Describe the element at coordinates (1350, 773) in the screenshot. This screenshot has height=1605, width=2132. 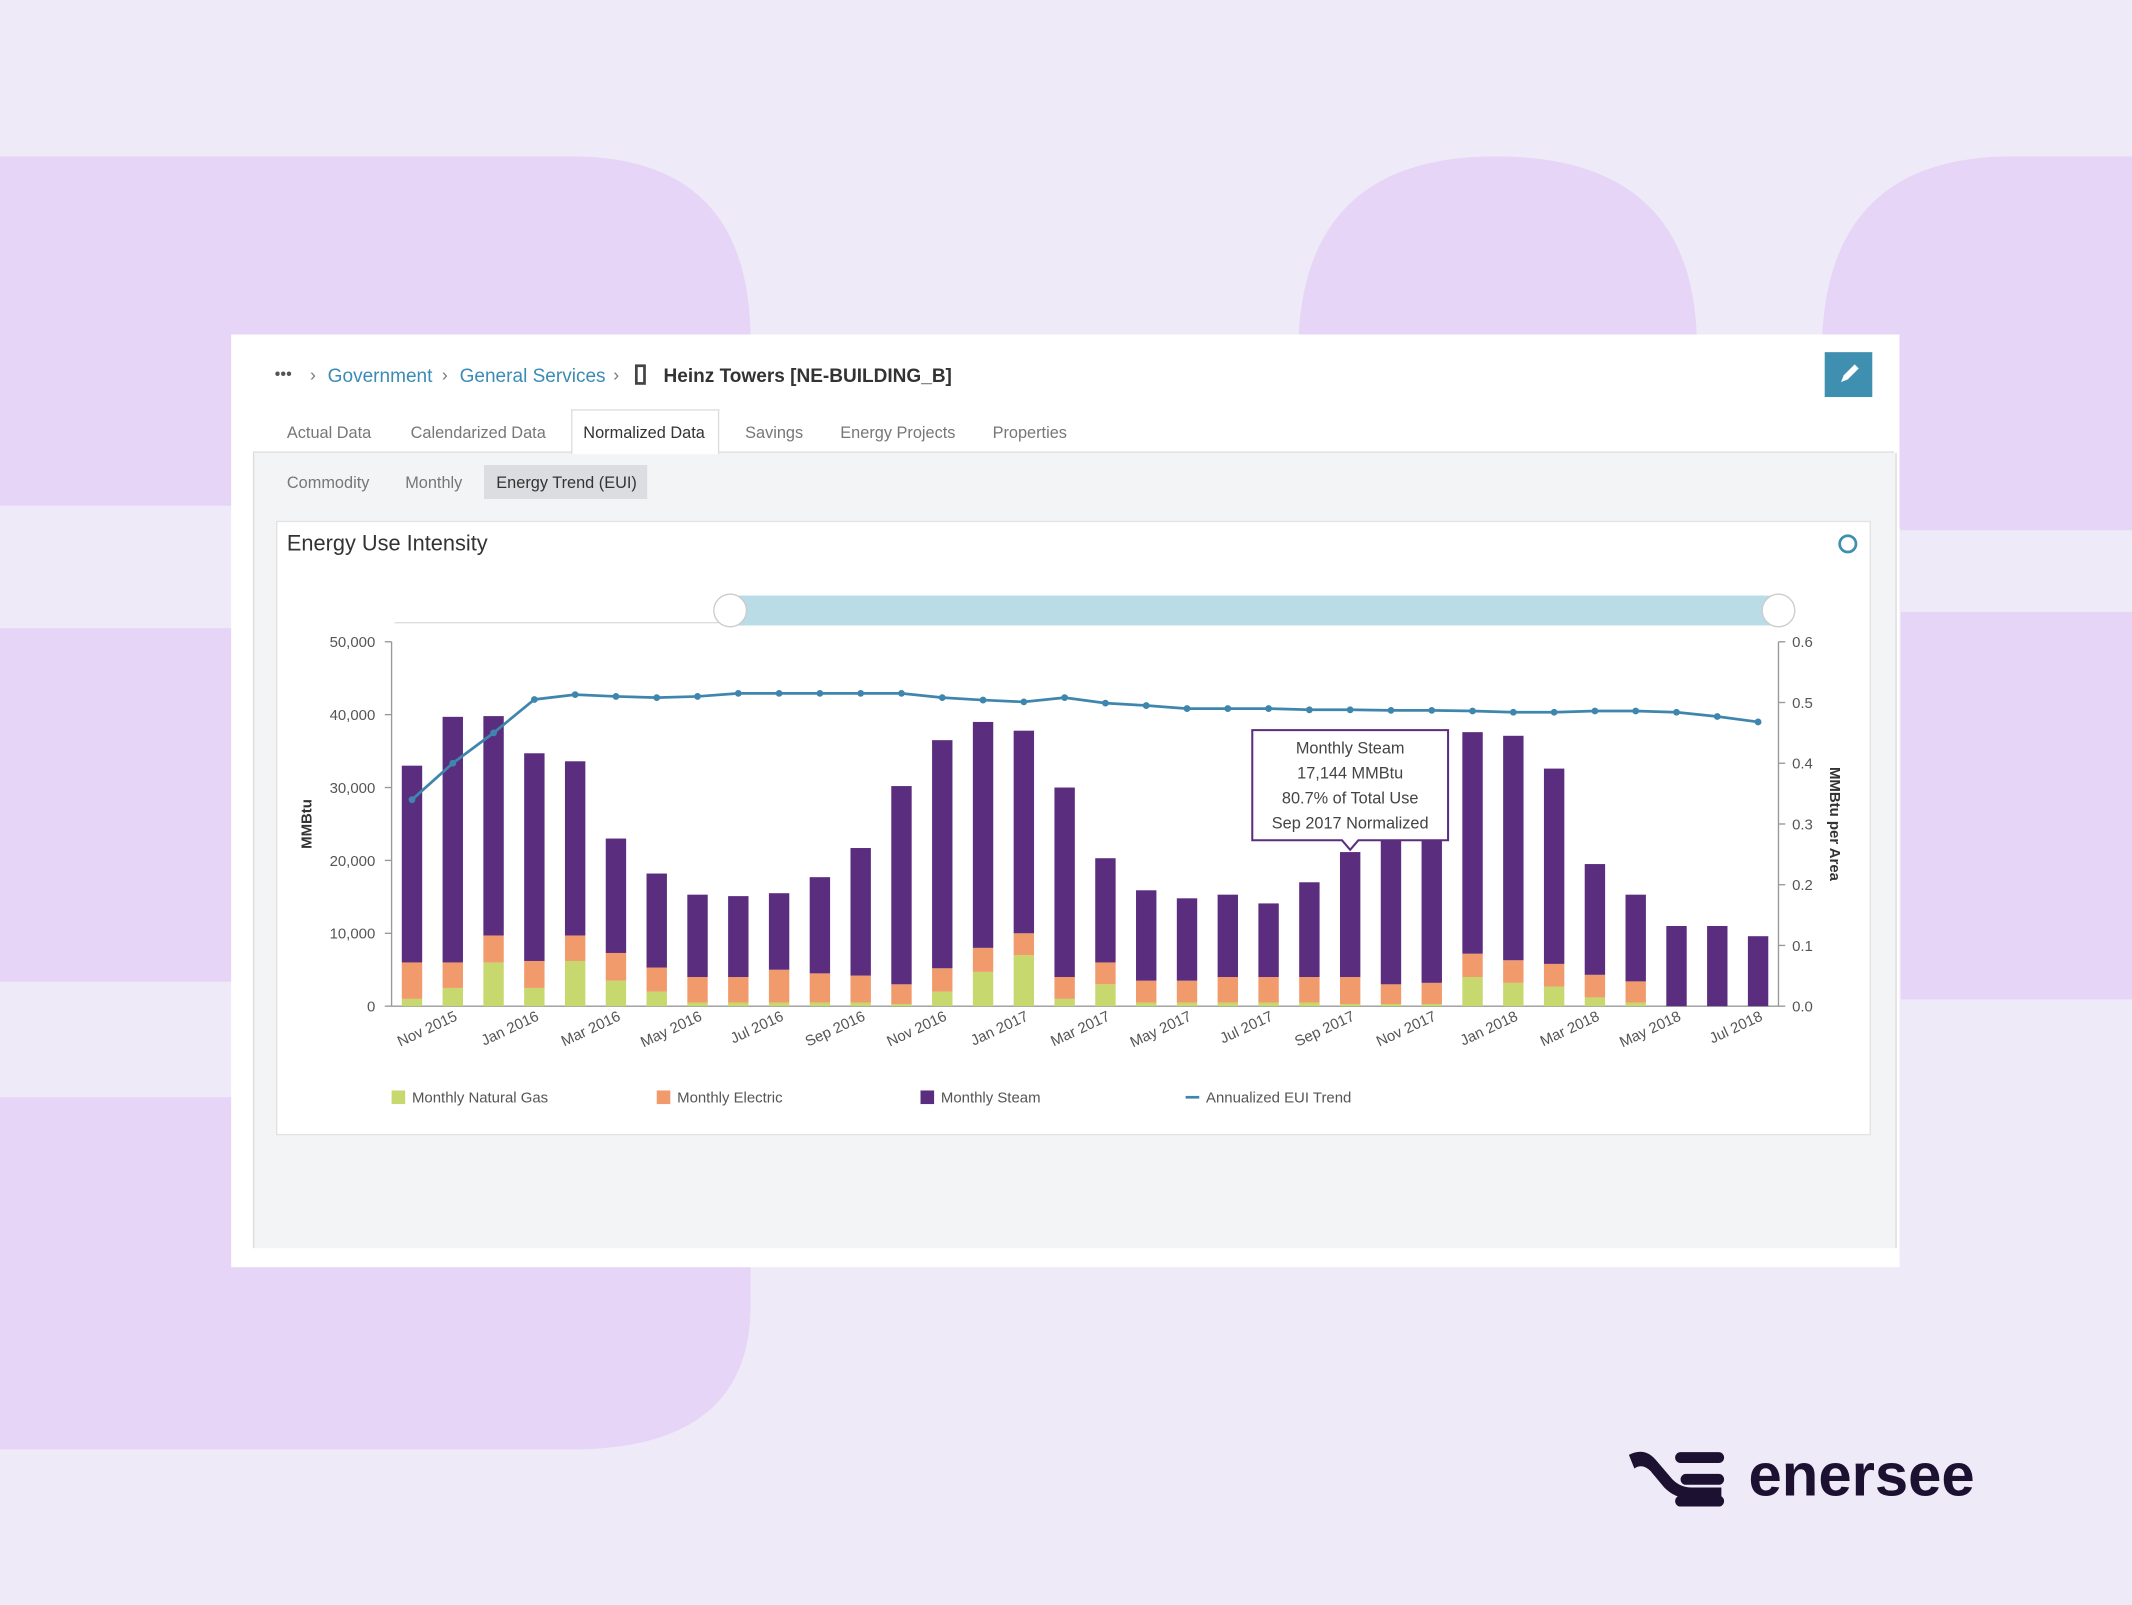
I see `tooltip-text: 17,144 MMBtu` at that location.